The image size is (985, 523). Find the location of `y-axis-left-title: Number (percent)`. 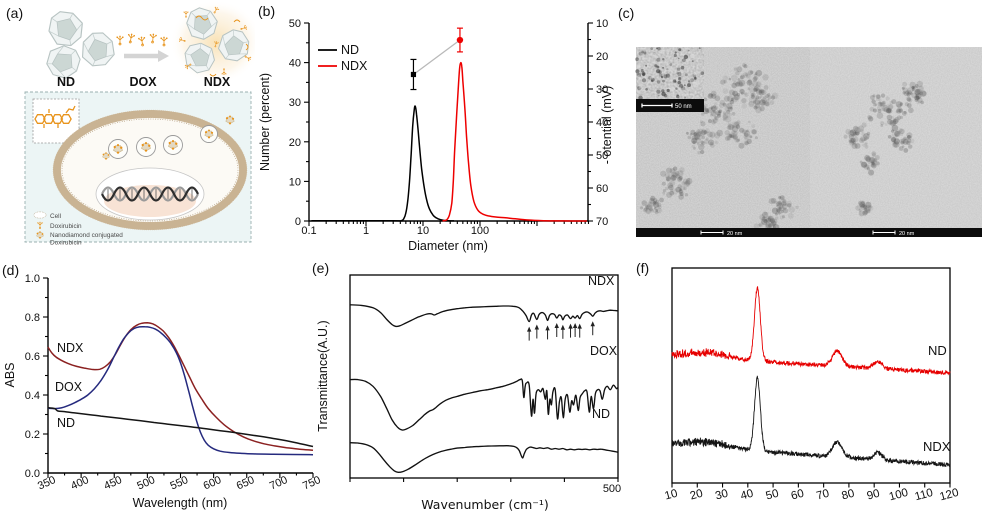

y-axis-left-title: Number (percent) is located at coordinates (265, 122).